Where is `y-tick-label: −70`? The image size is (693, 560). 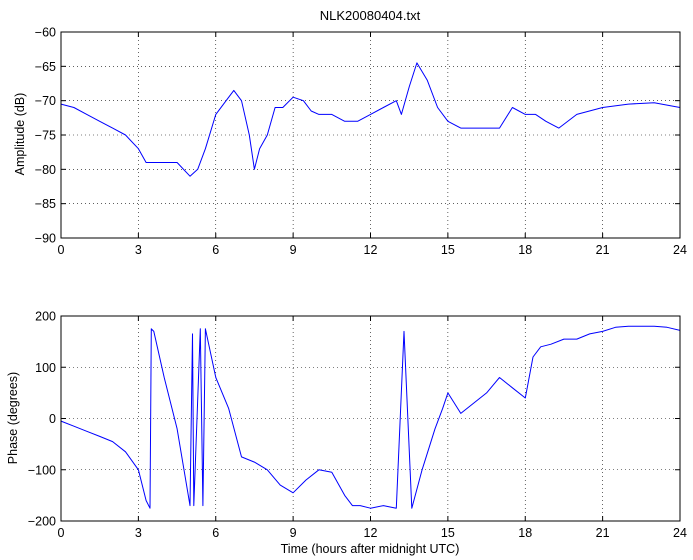 y-tick-label: −70 is located at coordinates (45, 101).